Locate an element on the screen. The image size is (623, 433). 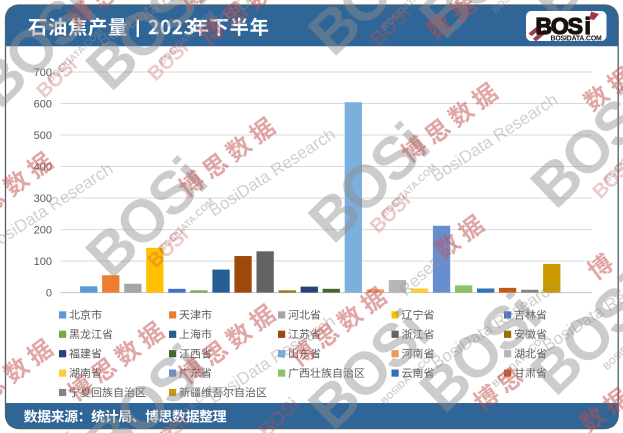
svg-text: 0 is located at coordinates (49, 294).